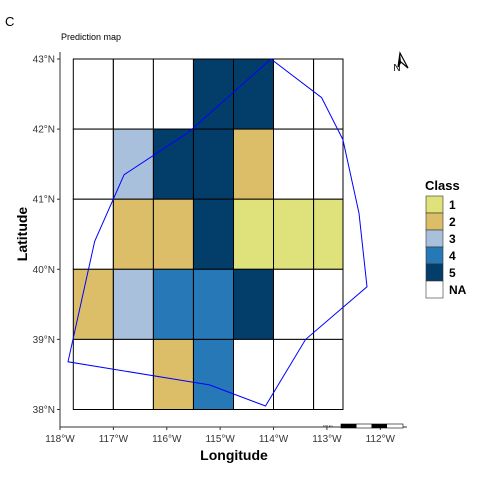  I want to click on x-axis-title: Longitude, so click(234, 455).